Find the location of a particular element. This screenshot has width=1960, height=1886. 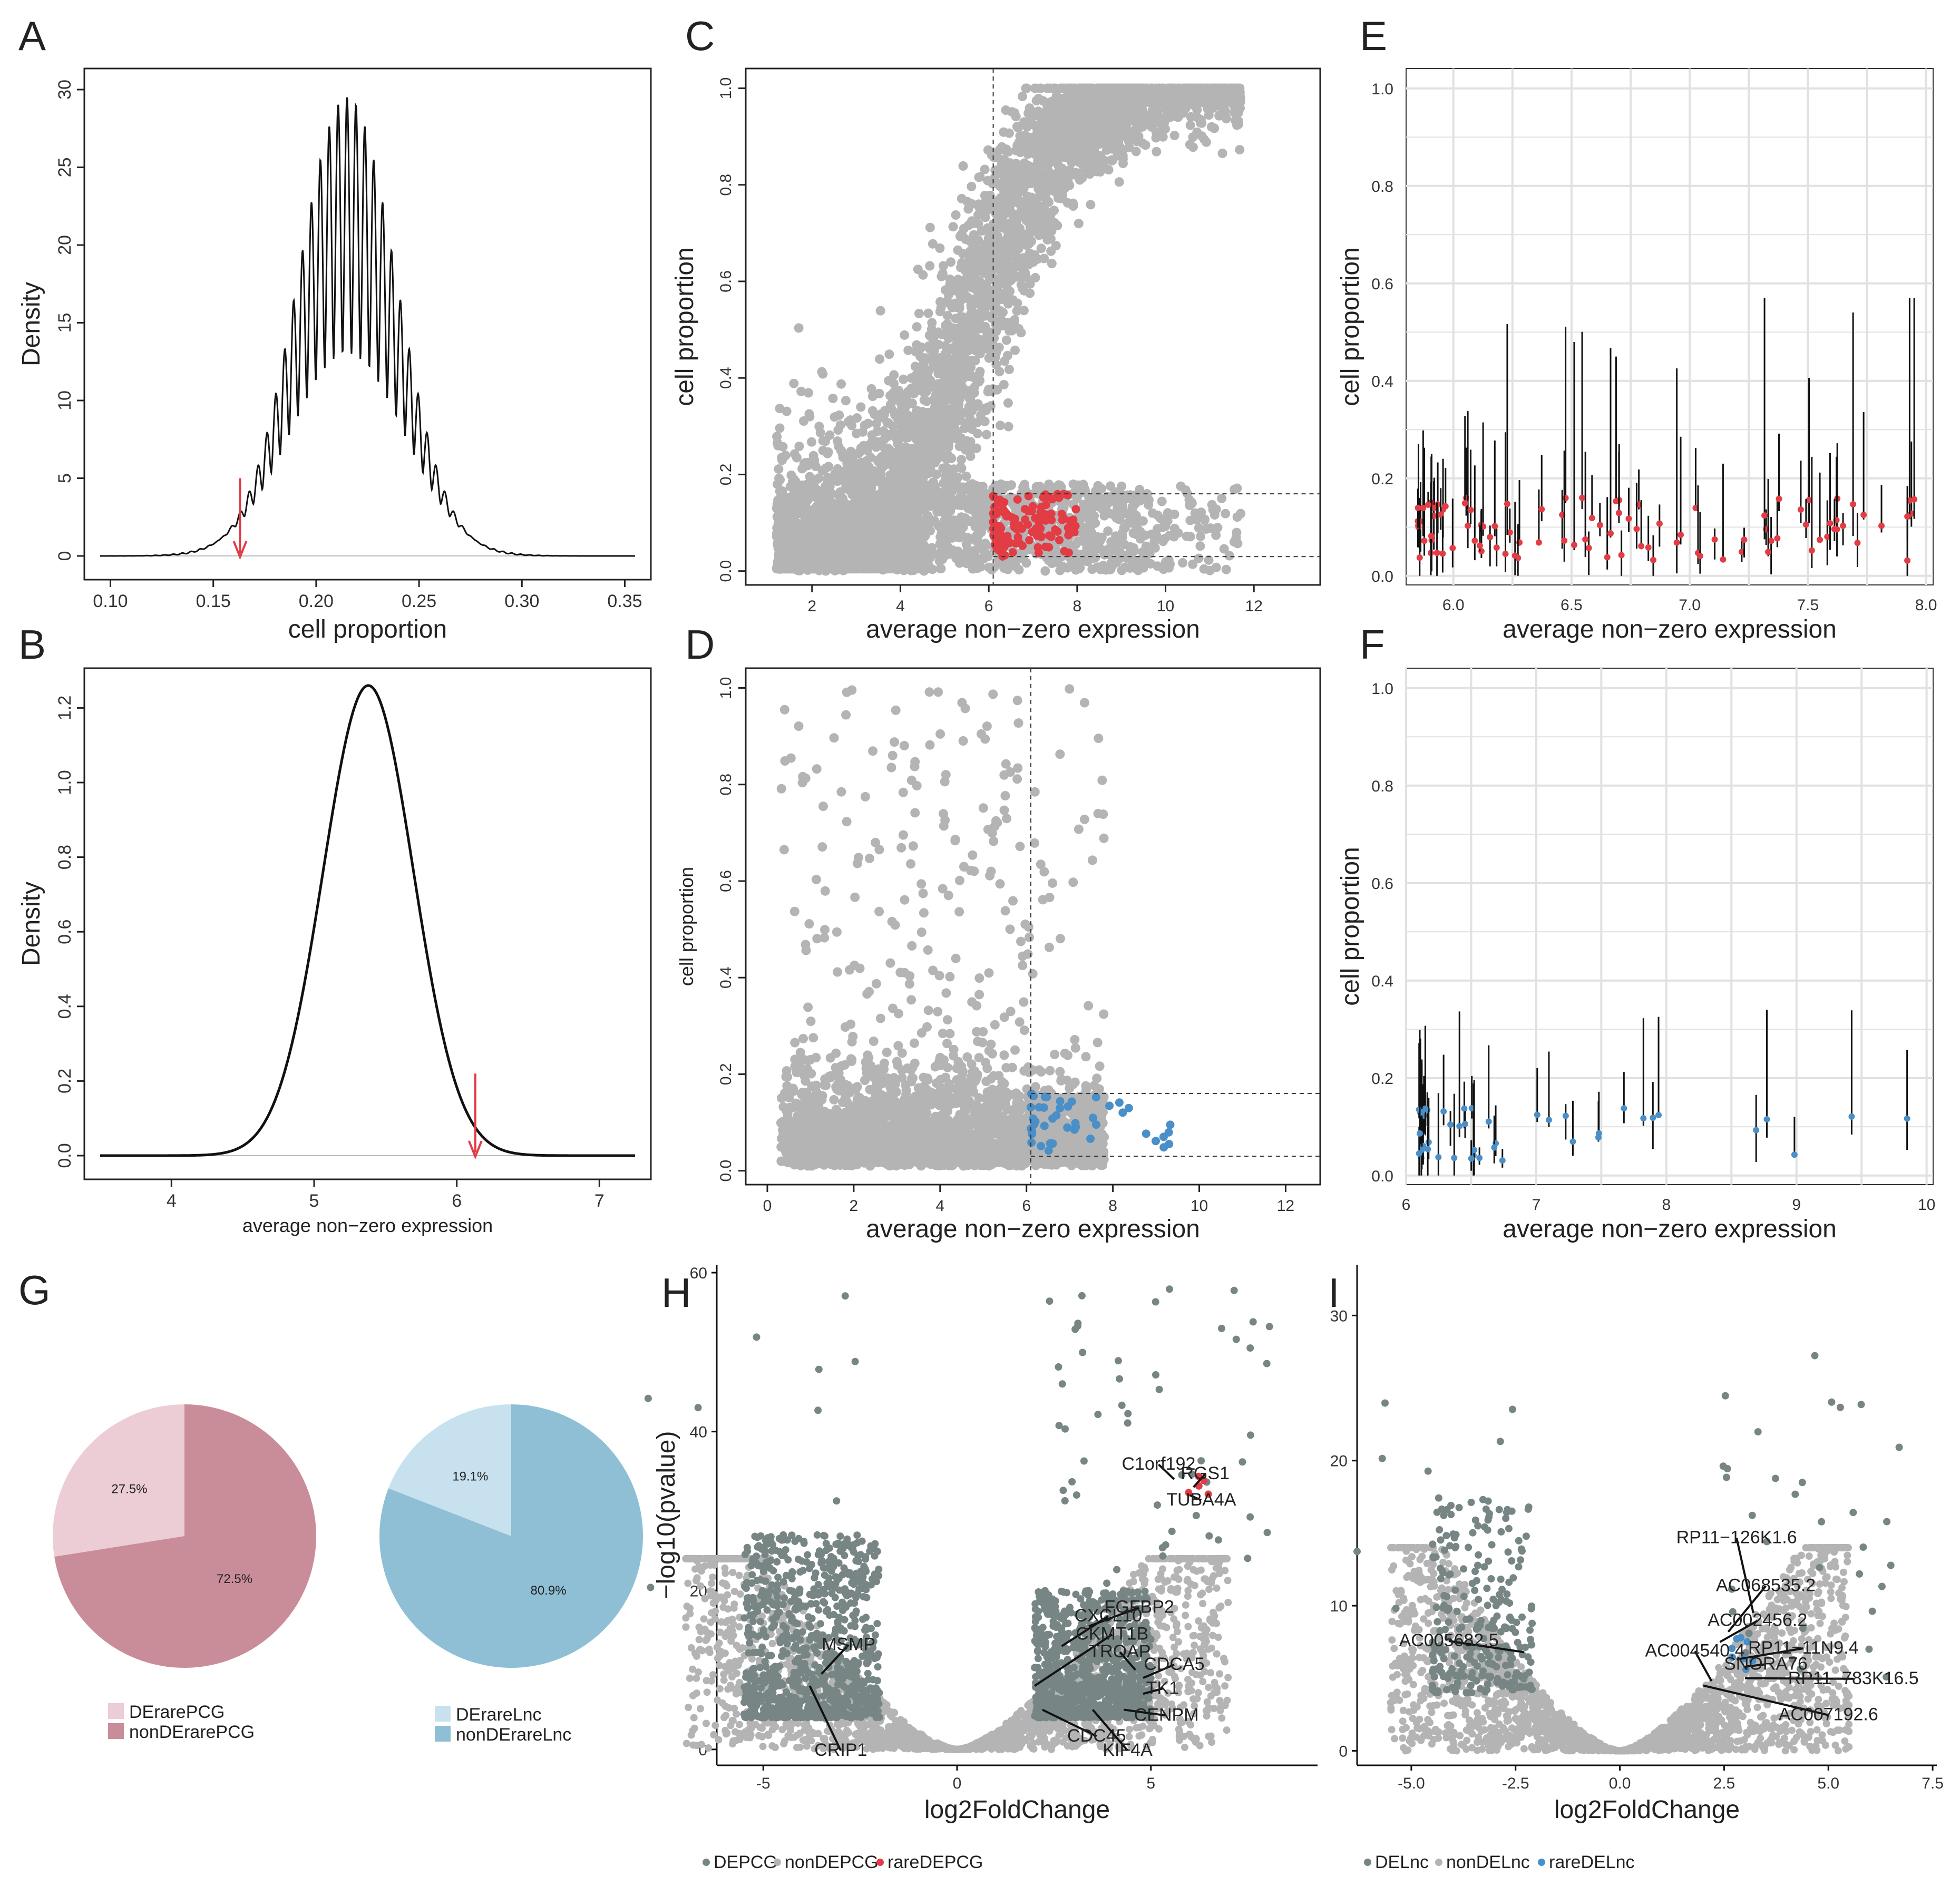

marker-arrow-head is located at coordinates (475, 1150).